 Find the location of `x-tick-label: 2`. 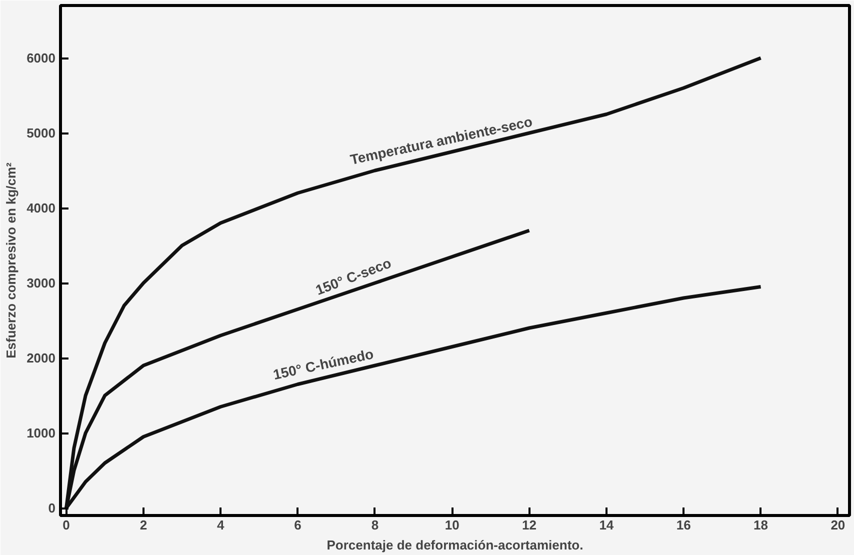

x-tick-label: 2 is located at coordinates (144, 525).